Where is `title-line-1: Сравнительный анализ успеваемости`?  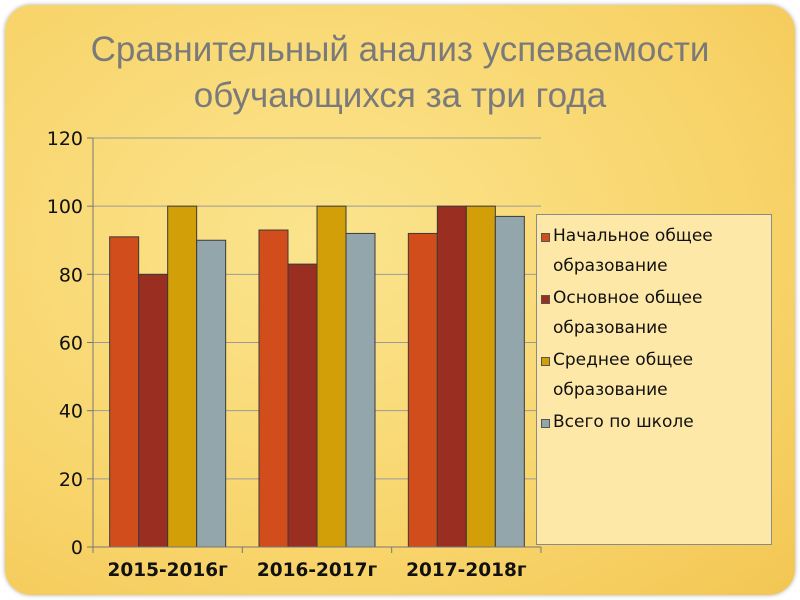 title-line-1: Сравнительный анализ успеваемости is located at coordinates (400, 49).